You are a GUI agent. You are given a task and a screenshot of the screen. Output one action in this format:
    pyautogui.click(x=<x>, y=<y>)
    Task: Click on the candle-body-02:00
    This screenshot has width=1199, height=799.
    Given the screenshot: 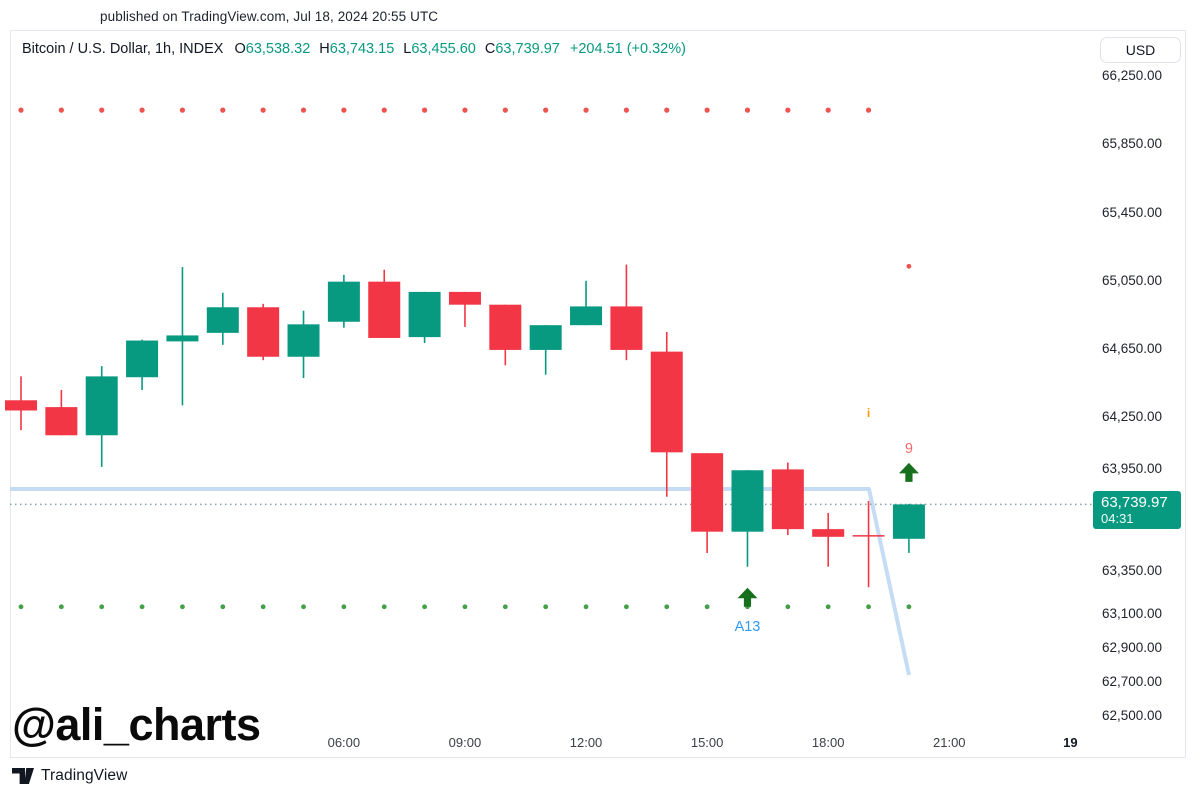 What is the action you would take?
    pyautogui.click(x=182, y=338)
    